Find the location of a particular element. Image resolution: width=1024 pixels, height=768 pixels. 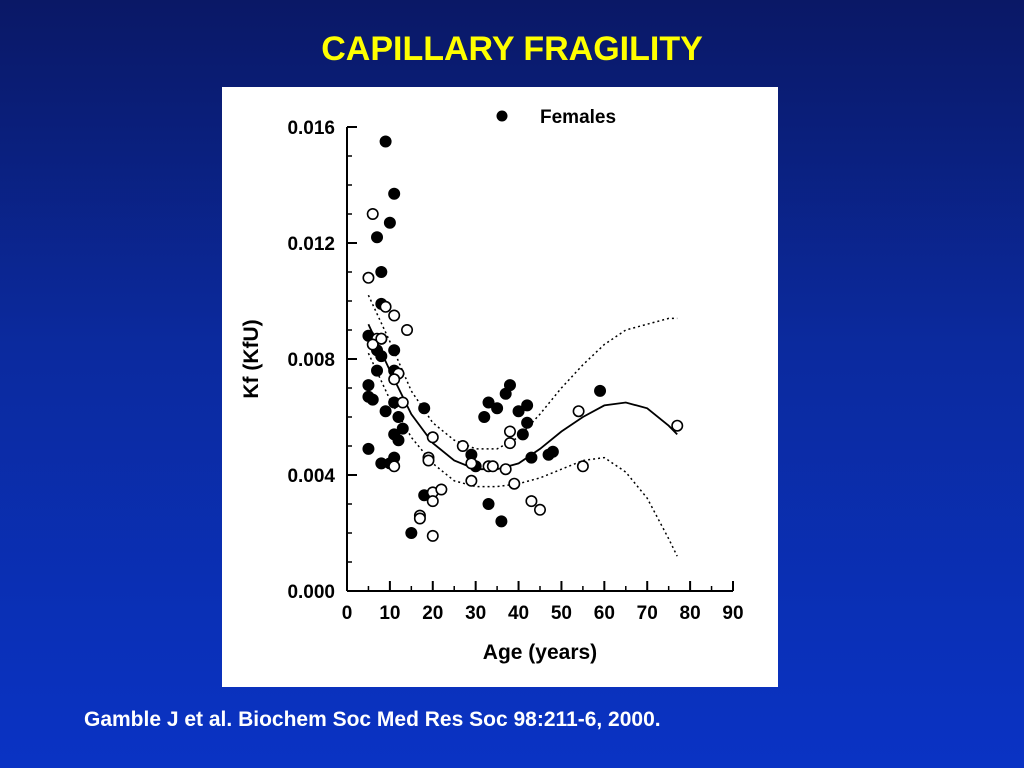

x-tick-label: 10 is located at coordinates (389, 613).